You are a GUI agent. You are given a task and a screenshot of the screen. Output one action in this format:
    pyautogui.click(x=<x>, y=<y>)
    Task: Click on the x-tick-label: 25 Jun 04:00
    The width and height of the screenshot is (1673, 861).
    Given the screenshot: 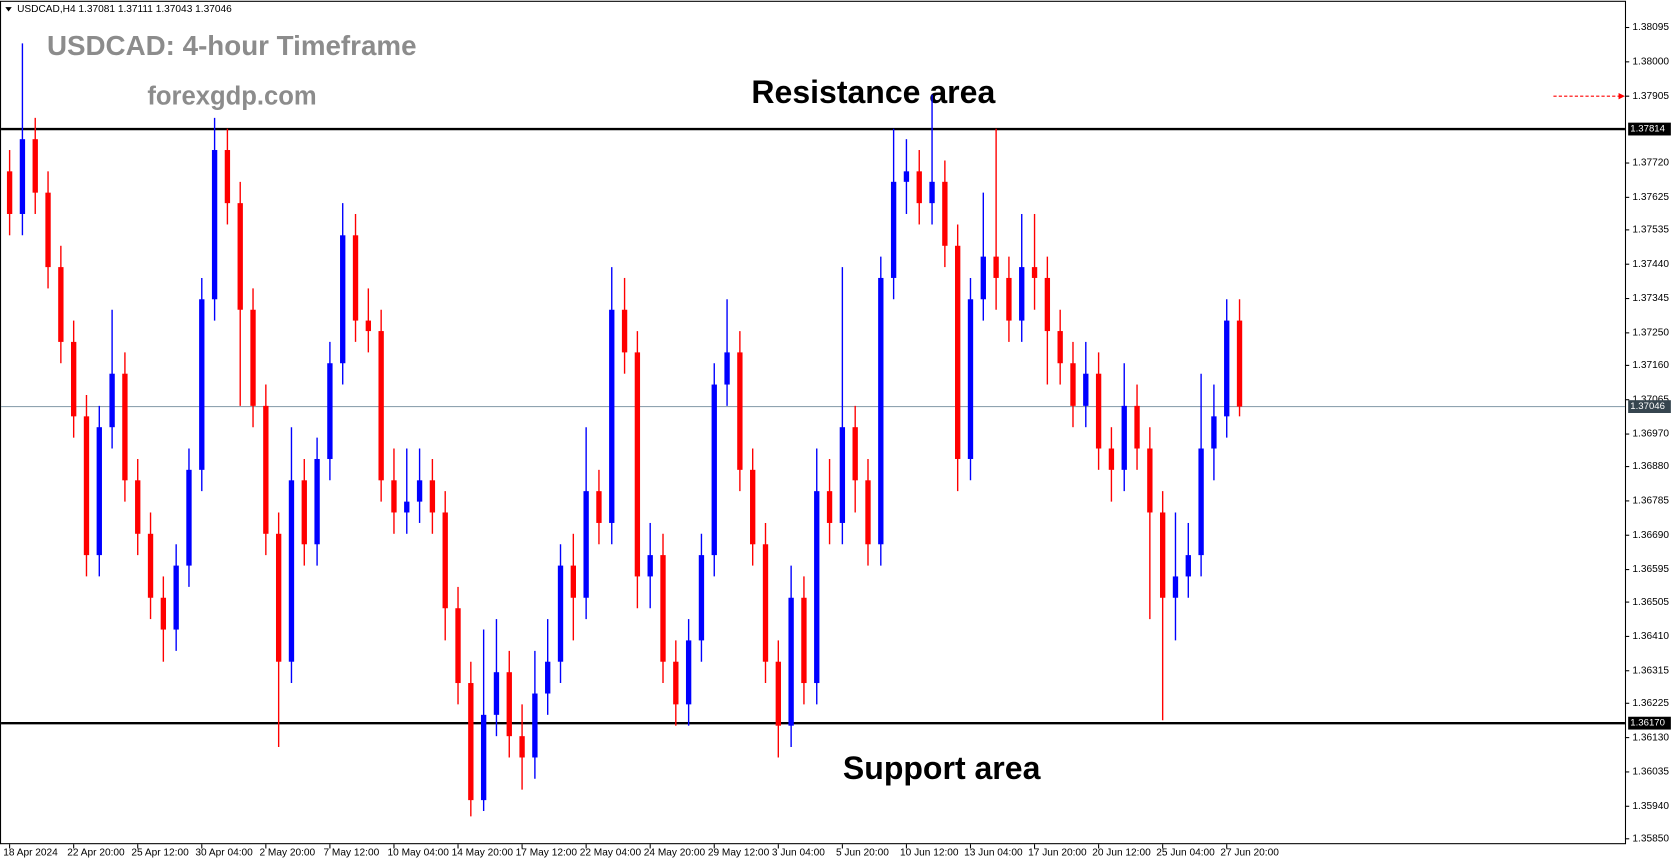 What is the action you would take?
    pyautogui.click(x=1185, y=852)
    